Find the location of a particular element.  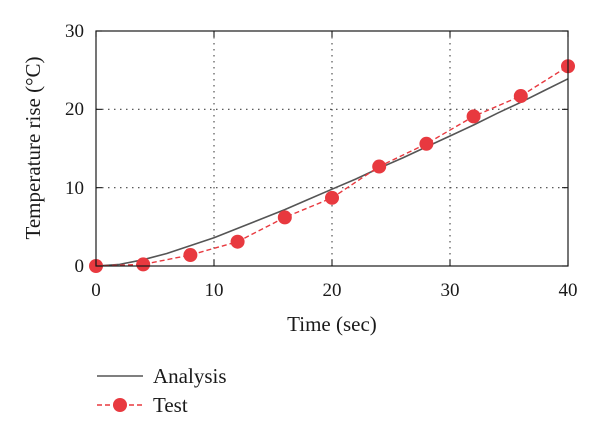

x-tick-label: 10 is located at coordinates (214, 290).